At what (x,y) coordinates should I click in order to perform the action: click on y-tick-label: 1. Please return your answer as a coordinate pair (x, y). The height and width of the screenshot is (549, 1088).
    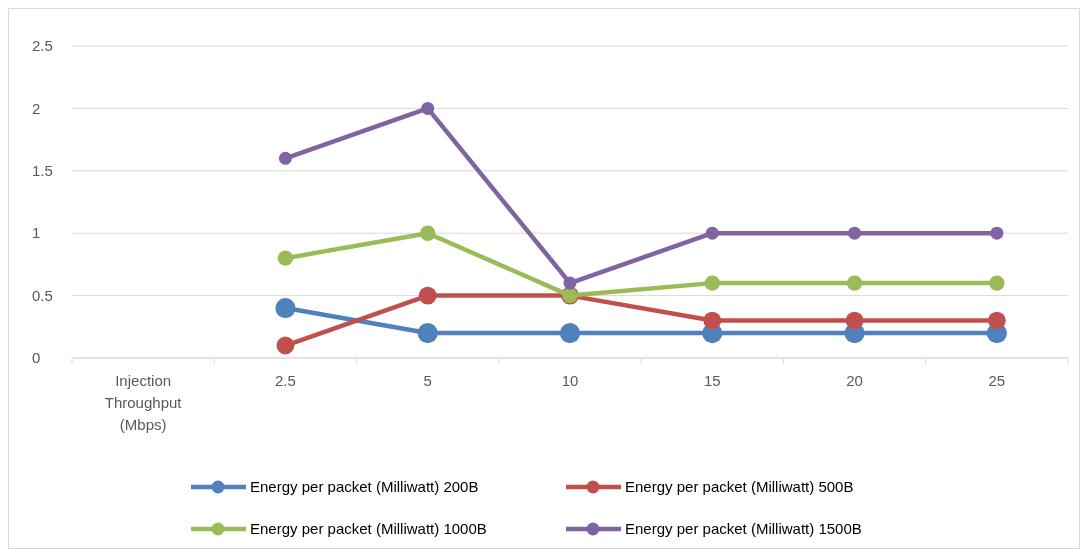
    Looking at the image, I should click on (36, 233).